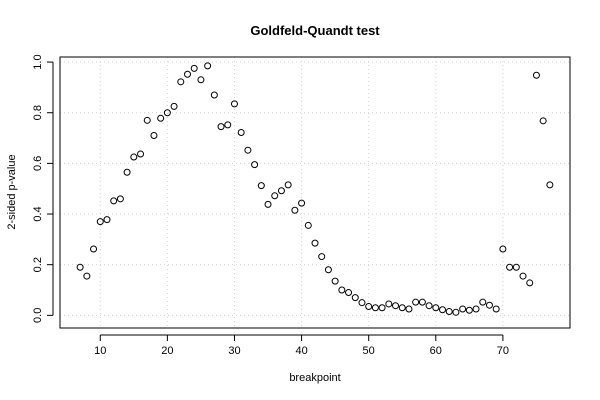  Describe the element at coordinates (38, 264) in the screenshot. I see `y-tick-label: 0.2` at that location.